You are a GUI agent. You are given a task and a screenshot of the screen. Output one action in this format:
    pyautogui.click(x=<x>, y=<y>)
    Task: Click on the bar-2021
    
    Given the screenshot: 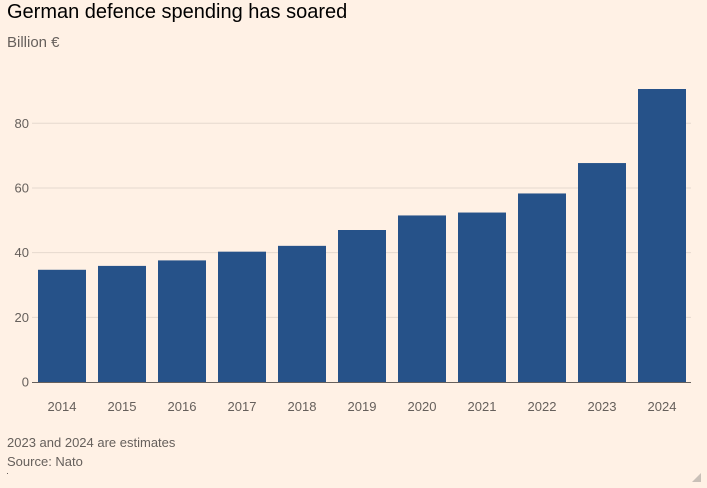 What is the action you would take?
    pyautogui.click(x=482, y=297)
    